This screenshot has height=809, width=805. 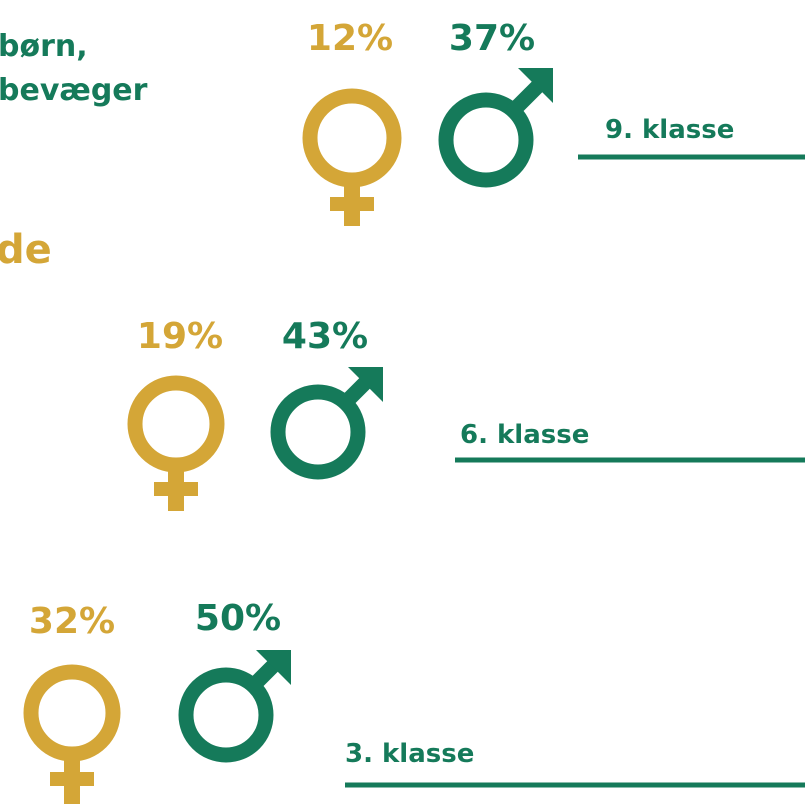 I want to click on girls-percent: 19%, so click(x=180, y=336).